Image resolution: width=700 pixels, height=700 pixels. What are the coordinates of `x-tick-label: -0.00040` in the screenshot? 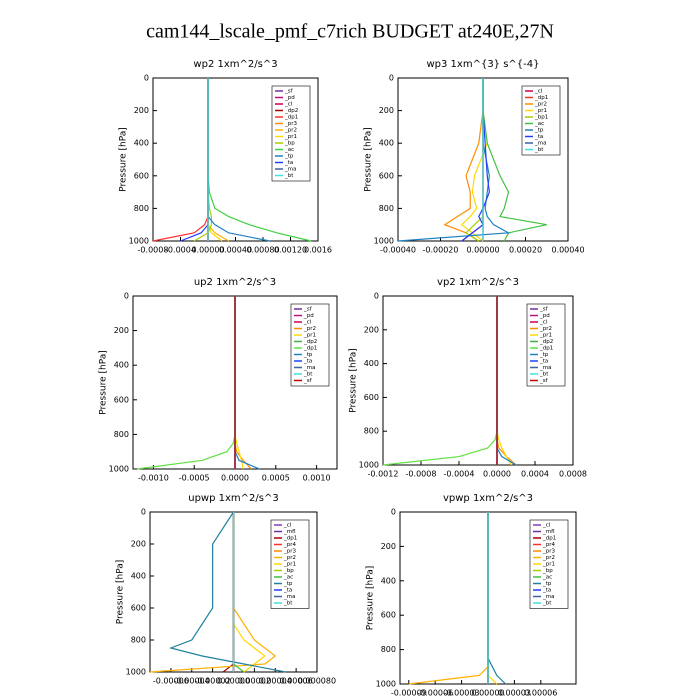 It's located at (398, 250).